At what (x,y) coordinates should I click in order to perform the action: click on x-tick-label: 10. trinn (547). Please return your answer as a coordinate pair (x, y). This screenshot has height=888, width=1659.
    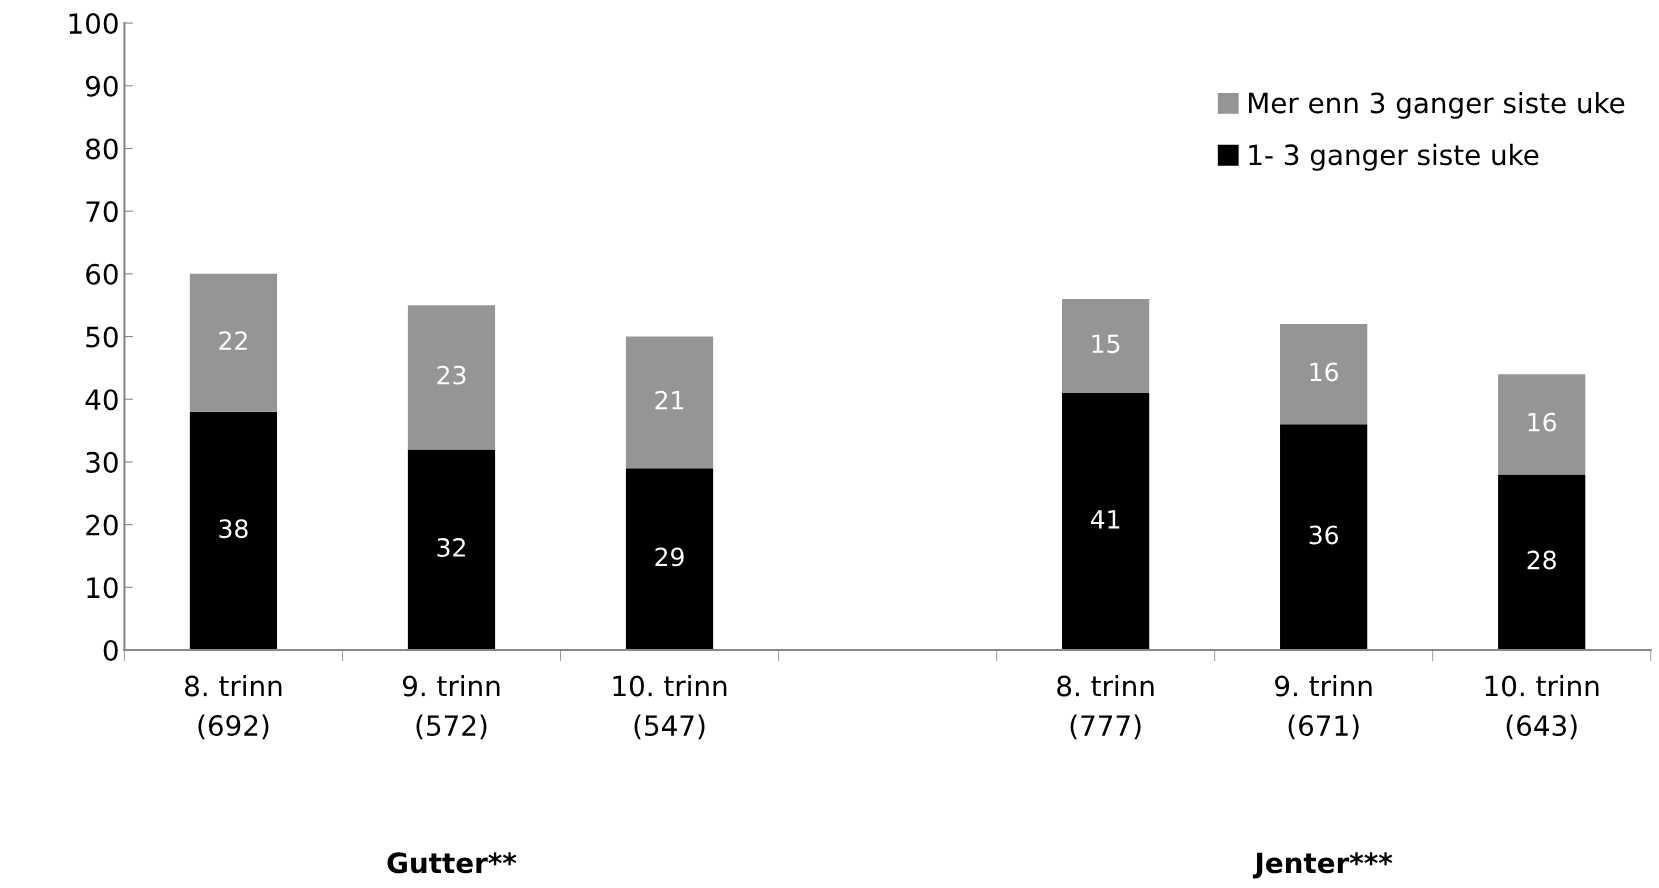
    Looking at the image, I should click on (670, 707).